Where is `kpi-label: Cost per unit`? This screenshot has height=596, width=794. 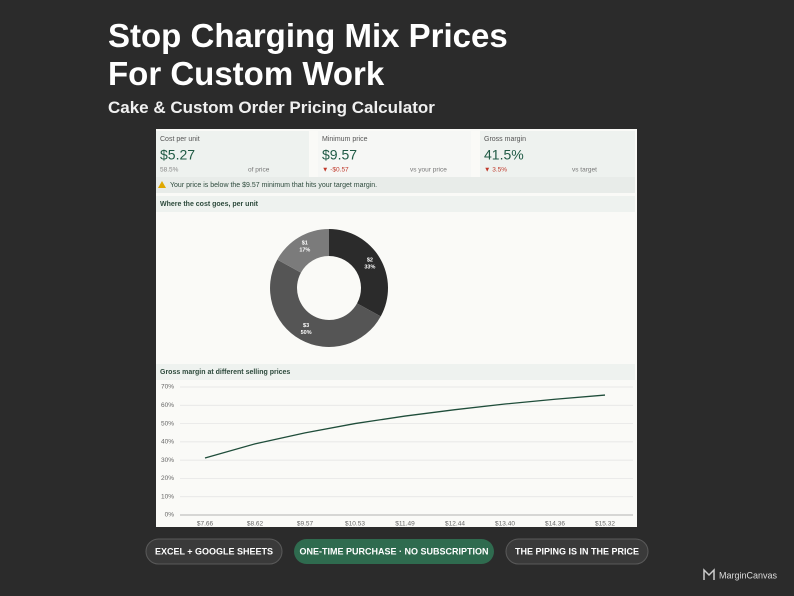 kpi-label: Cost per unit is located at coordinates (180, 139).